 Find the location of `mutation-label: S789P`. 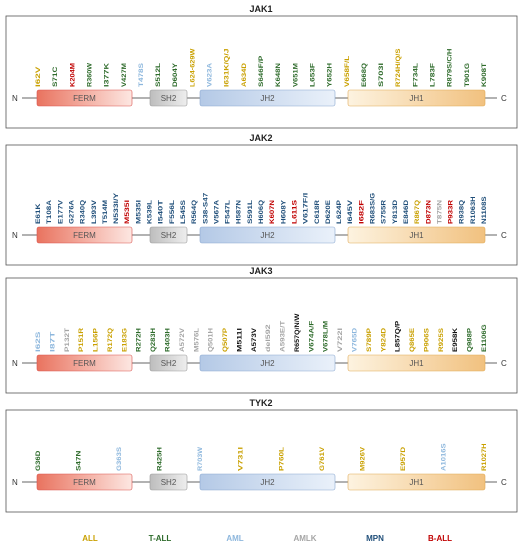

mutation-label: S789P is located at coordinates (370, 340).